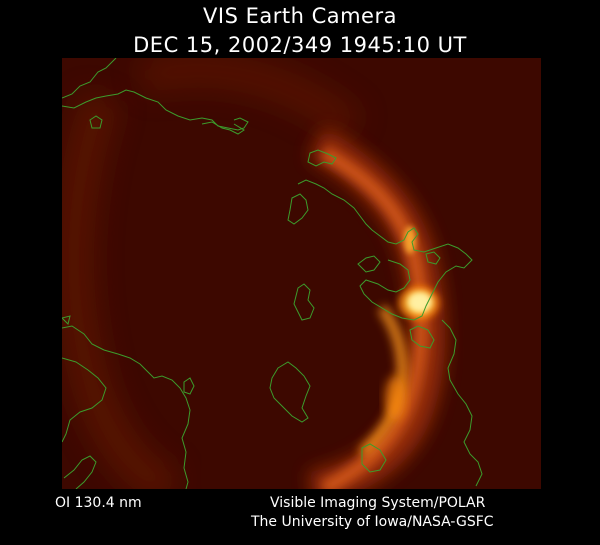 The image size is (600, 545). Describe the element at coordinates (378, 503) in the screenshot. I see `instrument-credit: Visible Imaging System/POLAR` at that location.